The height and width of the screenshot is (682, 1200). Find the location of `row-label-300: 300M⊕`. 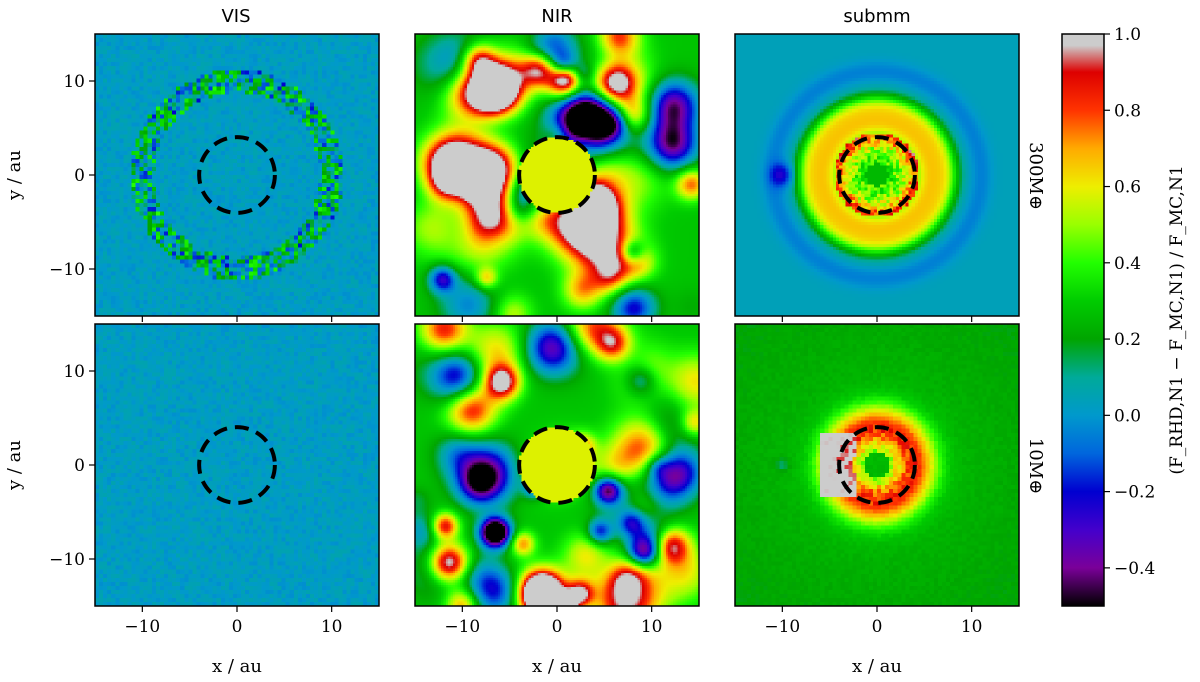

row-label-300: 300M⊕ is located at coordinates (1035, 176).